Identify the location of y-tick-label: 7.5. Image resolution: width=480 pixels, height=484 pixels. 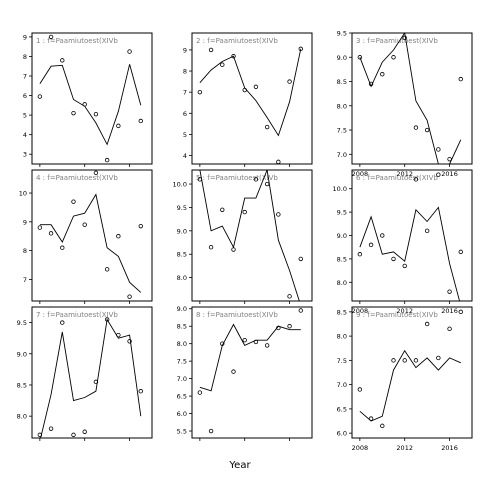
(342, 131).